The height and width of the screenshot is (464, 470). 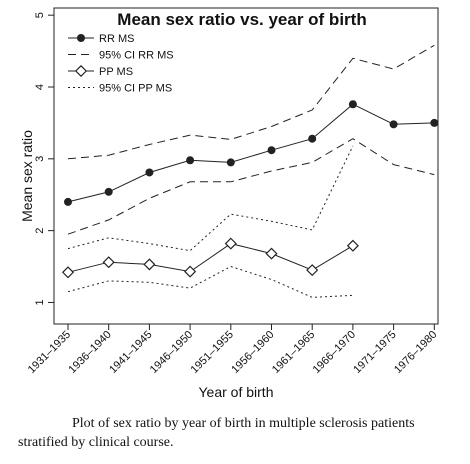 I want to click on x-tick-label: 1976–1980, so click(x=415, y=352).